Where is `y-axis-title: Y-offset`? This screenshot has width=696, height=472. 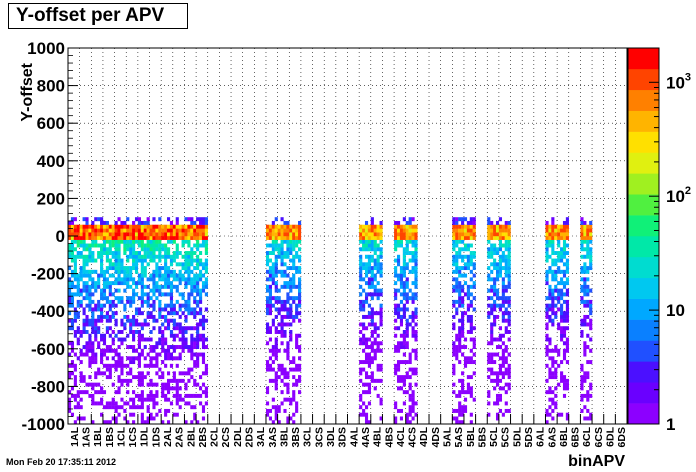 y-axis-title: Y-offset is located at coordinates (27, 91).